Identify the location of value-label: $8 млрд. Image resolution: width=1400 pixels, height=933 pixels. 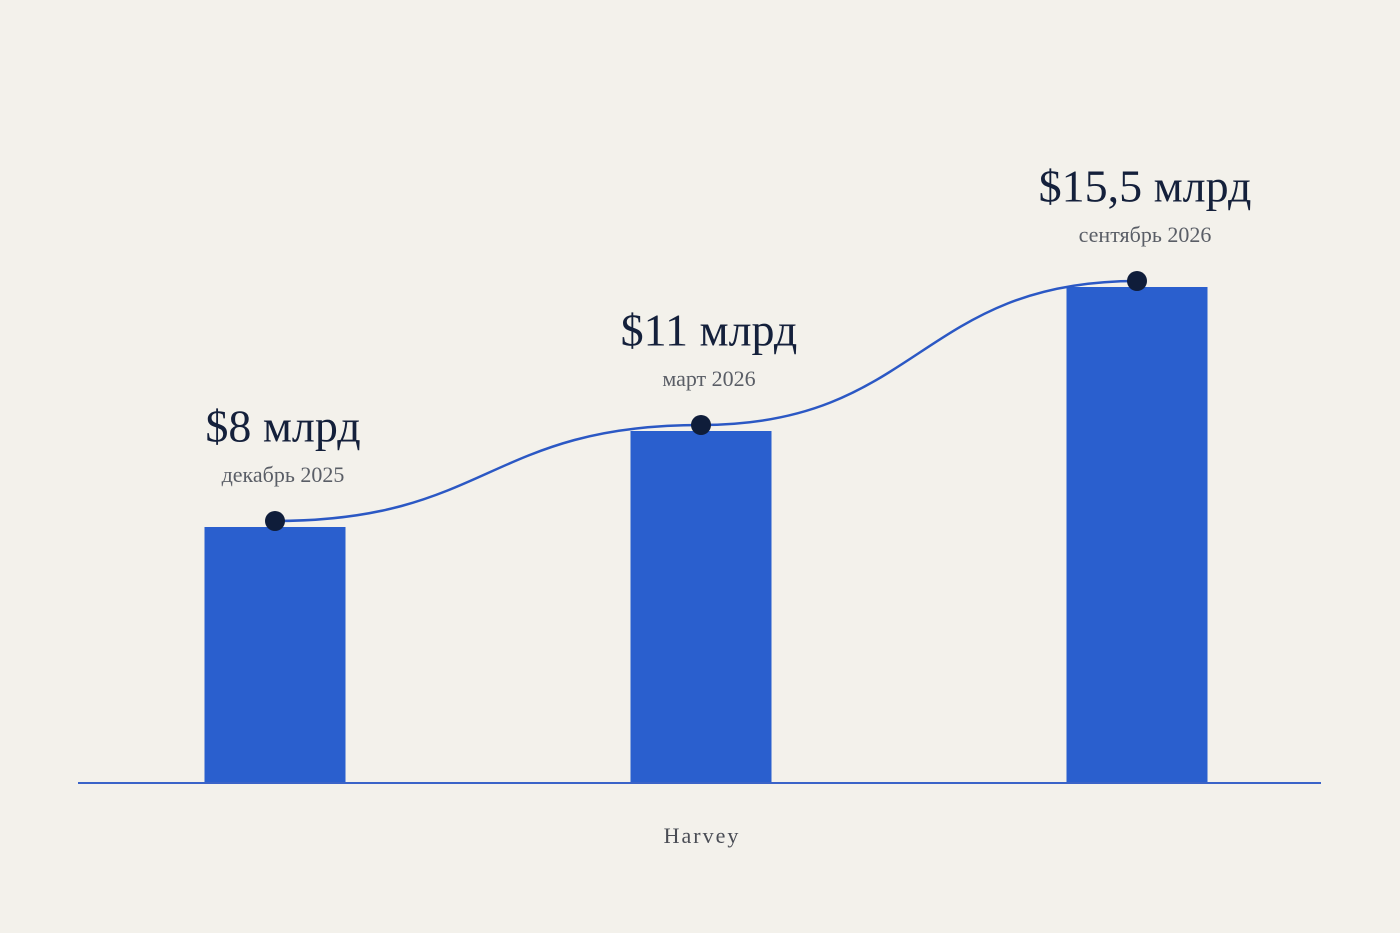
(282, 426).